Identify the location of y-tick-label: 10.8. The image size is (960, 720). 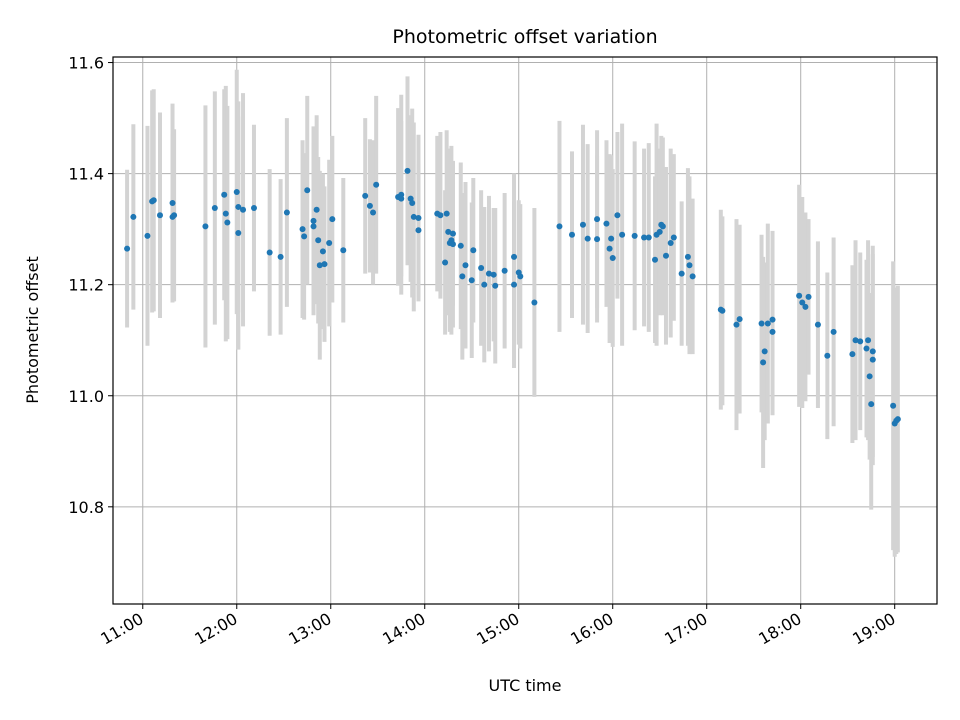
(86, 507).